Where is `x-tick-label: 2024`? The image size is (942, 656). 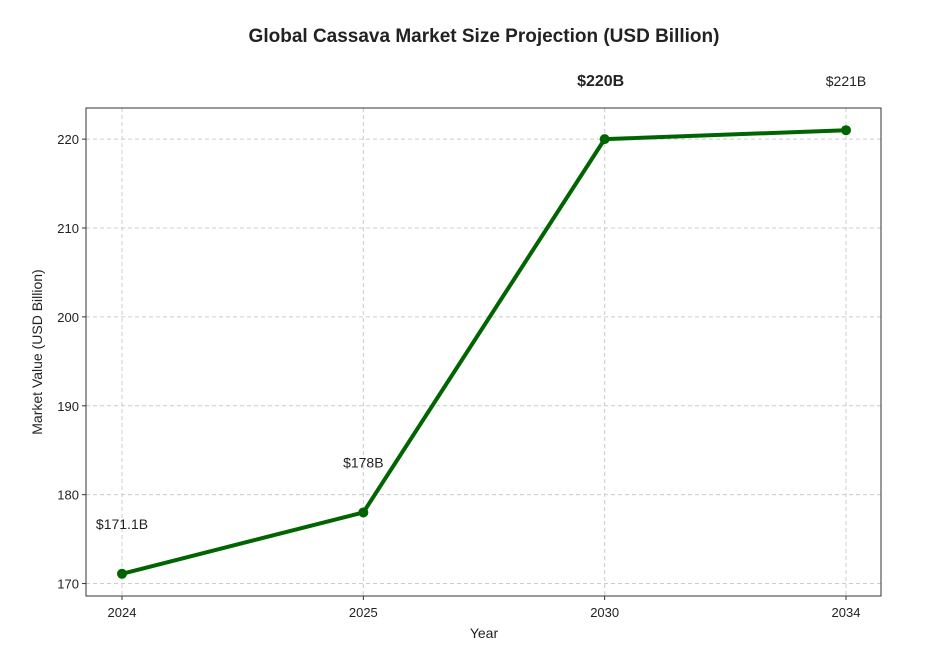 x-tick-label: 2024 is located at coordinates (122, 612).